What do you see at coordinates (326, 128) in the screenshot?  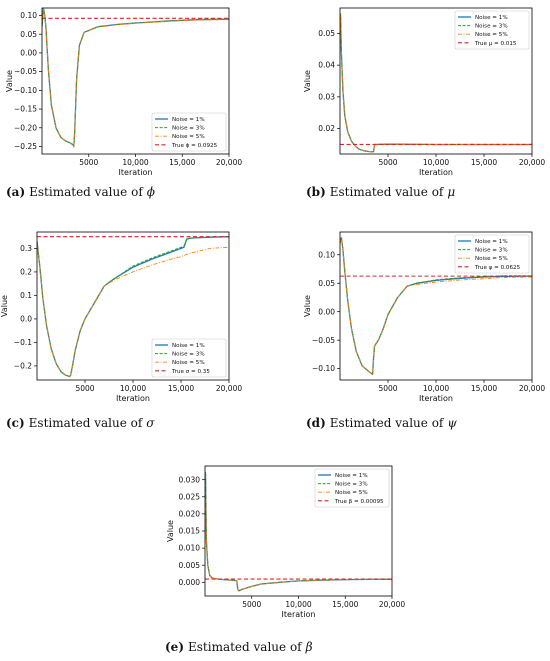 I see `y-tick-label: 0.02` at bounding box center [326, 128].